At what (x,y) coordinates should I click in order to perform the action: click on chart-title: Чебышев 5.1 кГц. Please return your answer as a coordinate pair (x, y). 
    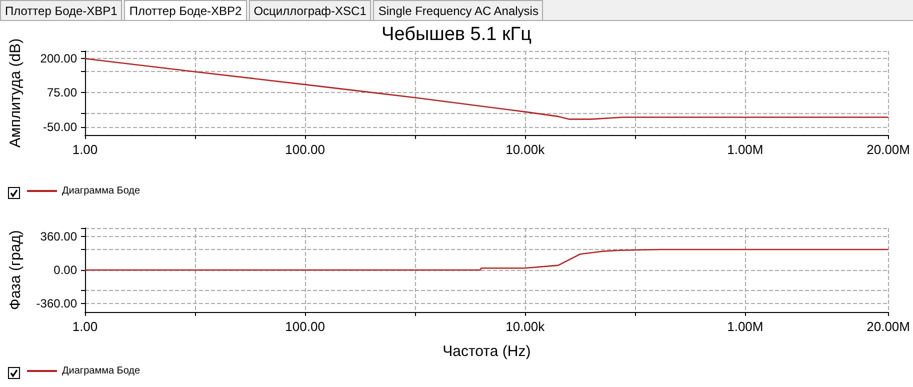
    Looking at the image, I should click on (457, 34).